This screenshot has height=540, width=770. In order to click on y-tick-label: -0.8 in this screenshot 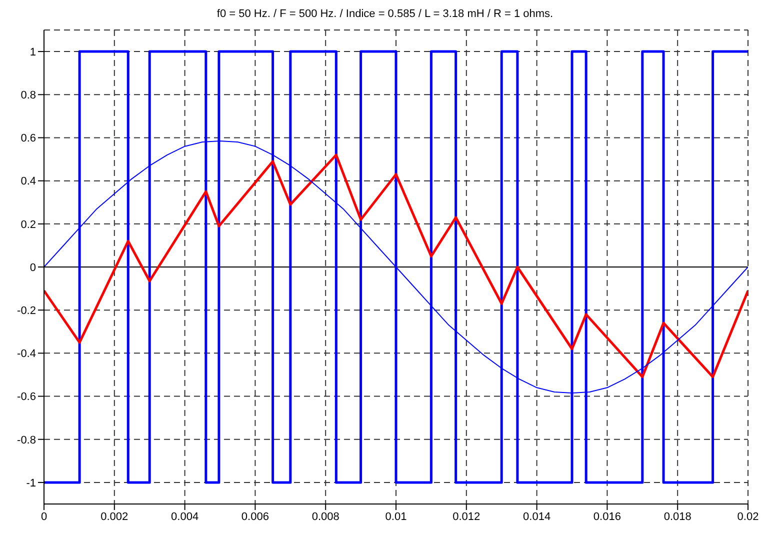, I will do `click(26, 440)`.